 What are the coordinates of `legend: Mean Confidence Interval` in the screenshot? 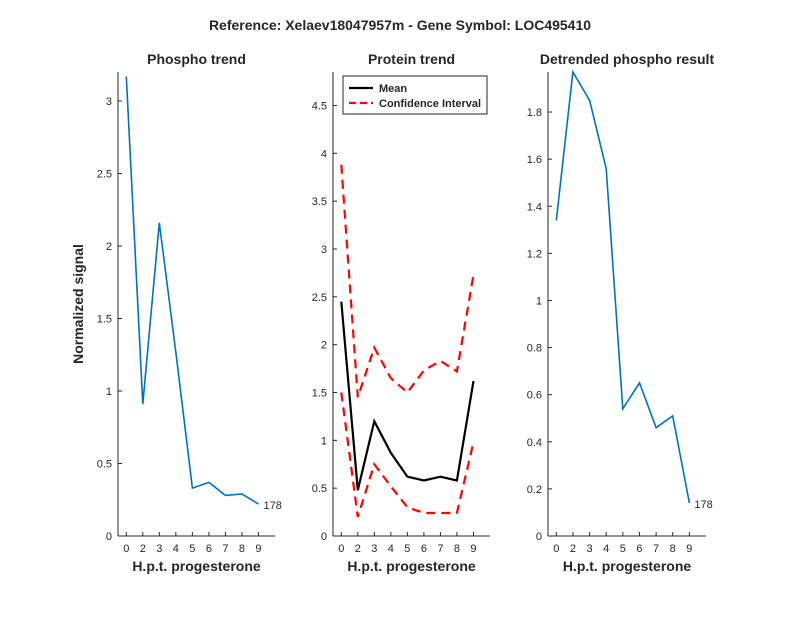 It's located at (415, 95).